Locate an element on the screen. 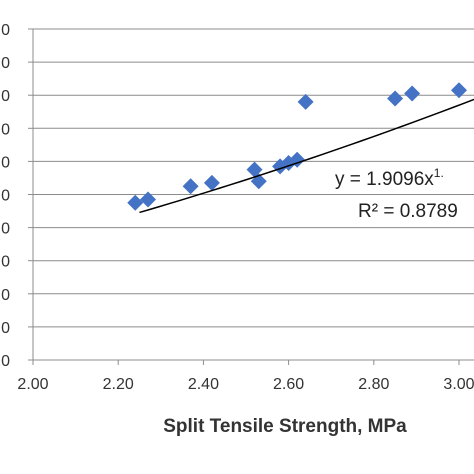 This screenshot has height=474, width=474. y-tick-label: 4.0 is located at coordinates (5, 295).